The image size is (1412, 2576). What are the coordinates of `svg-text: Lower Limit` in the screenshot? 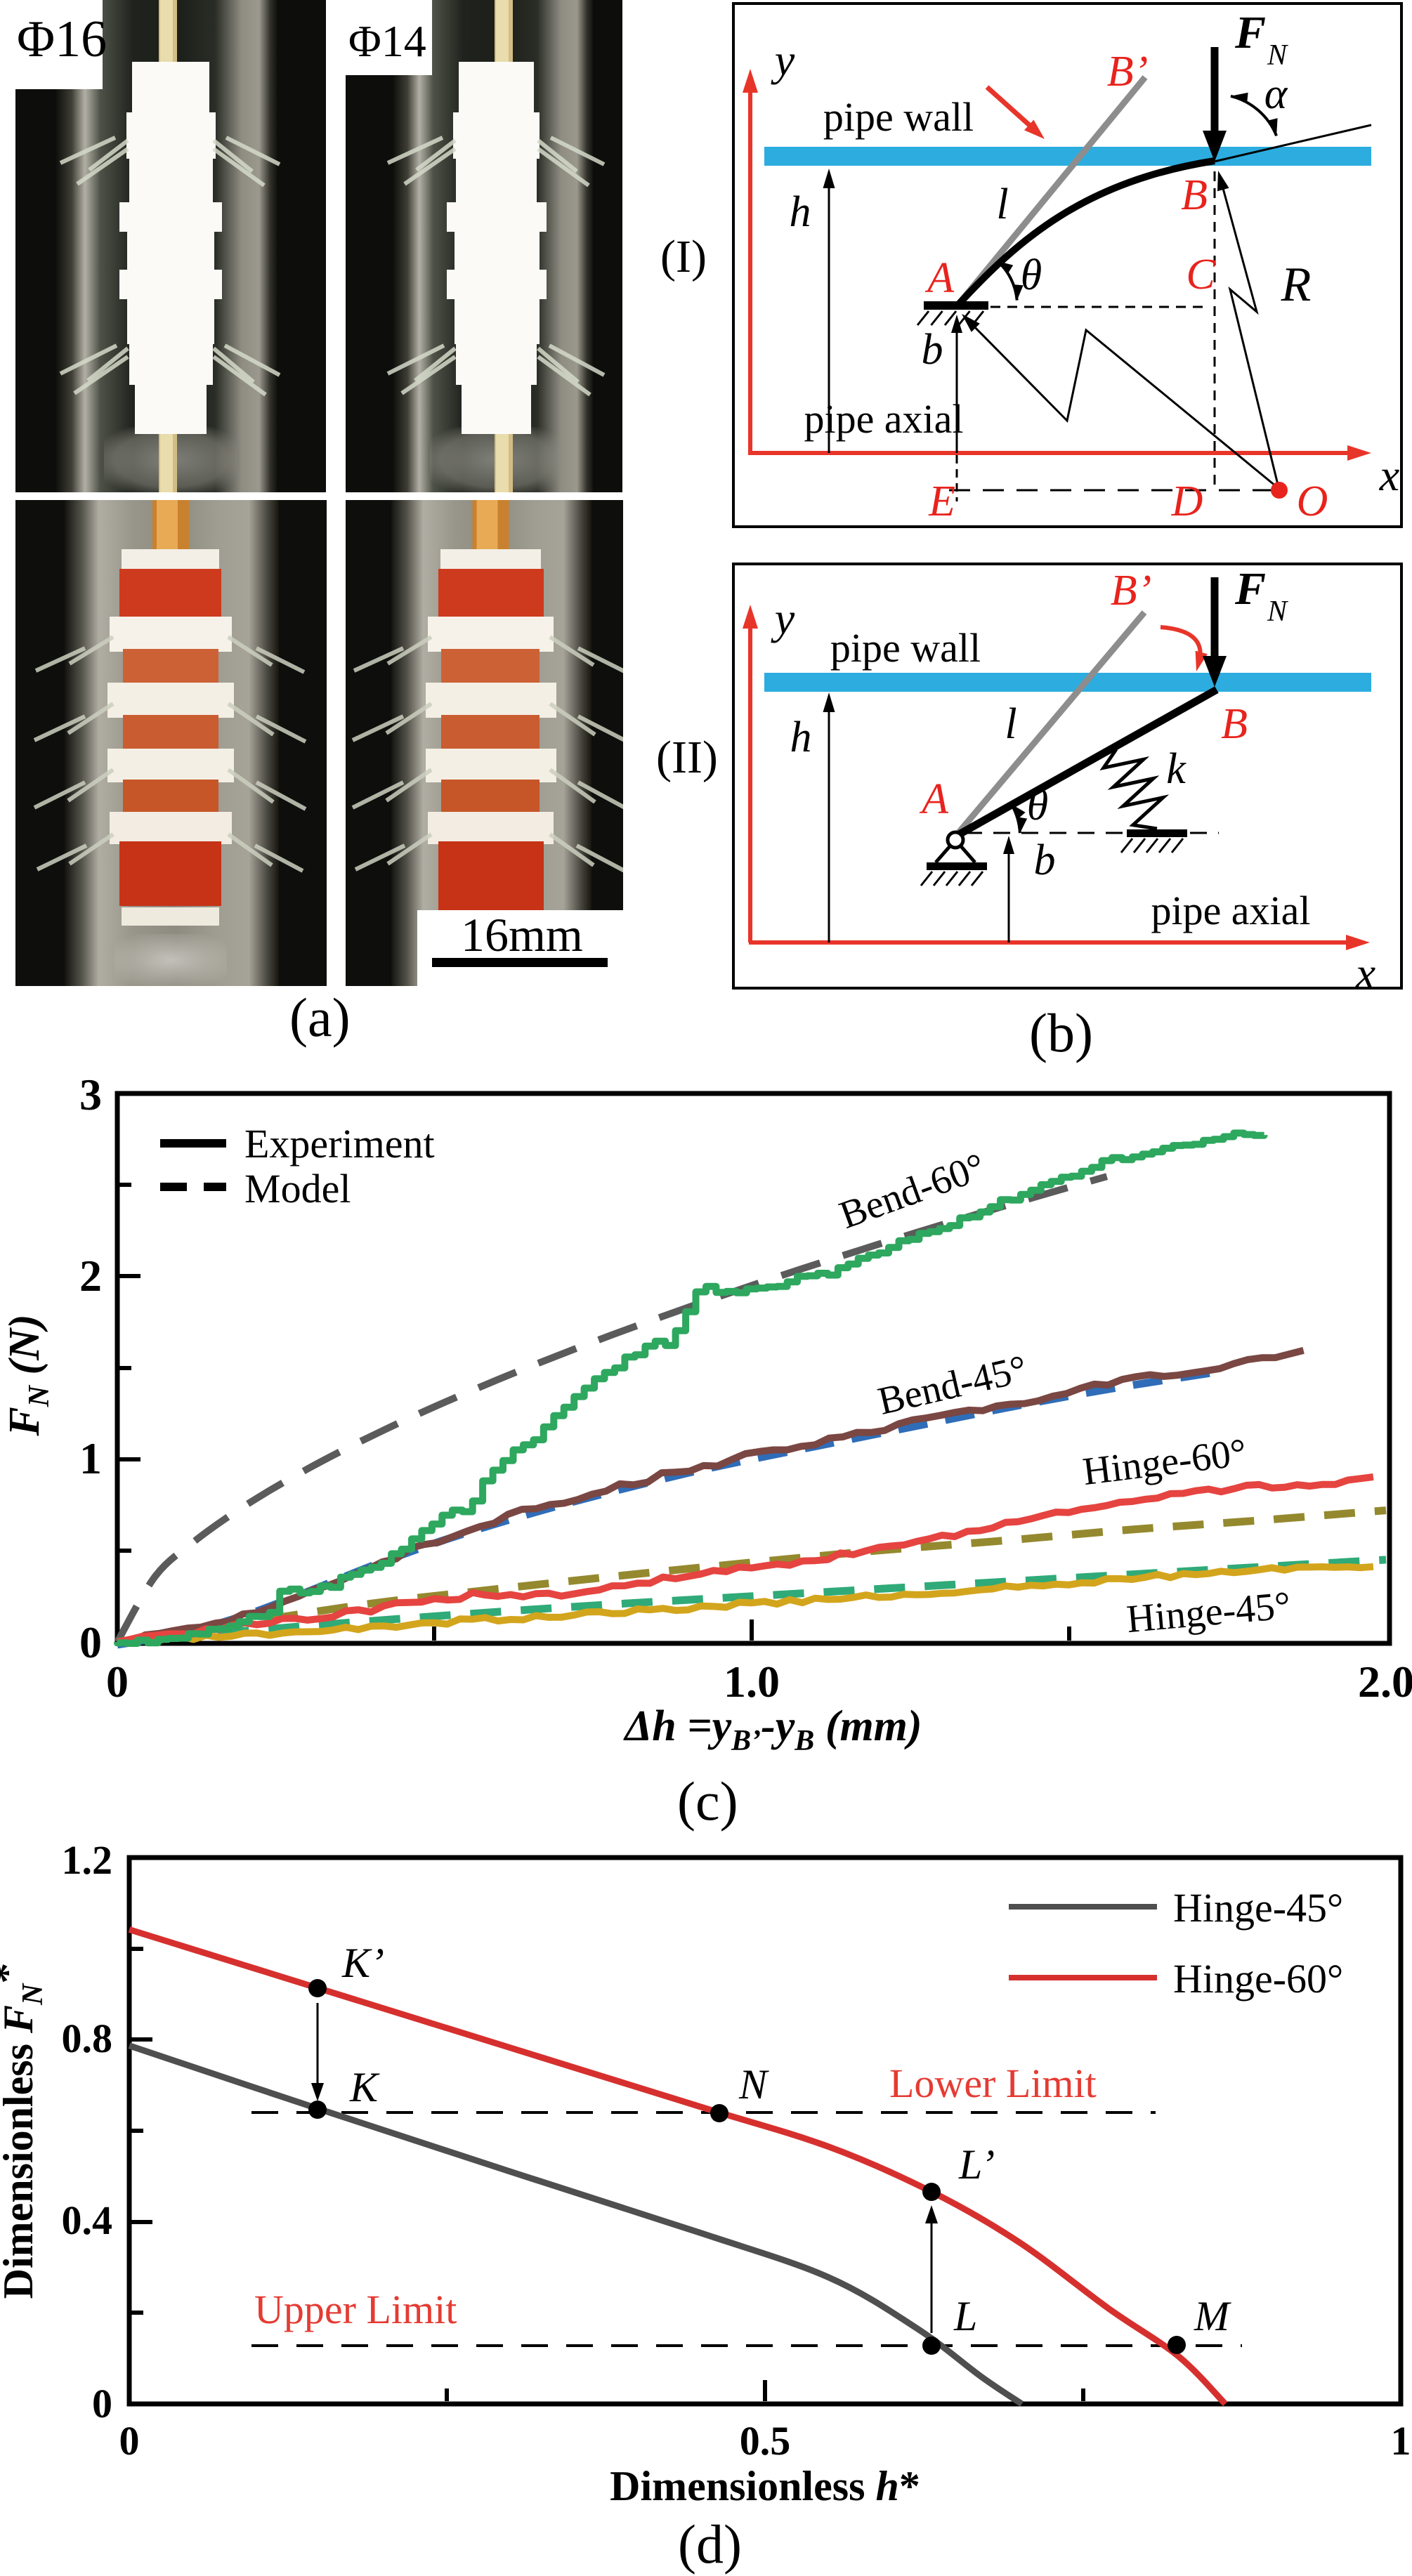 It's located at (993, 2083).